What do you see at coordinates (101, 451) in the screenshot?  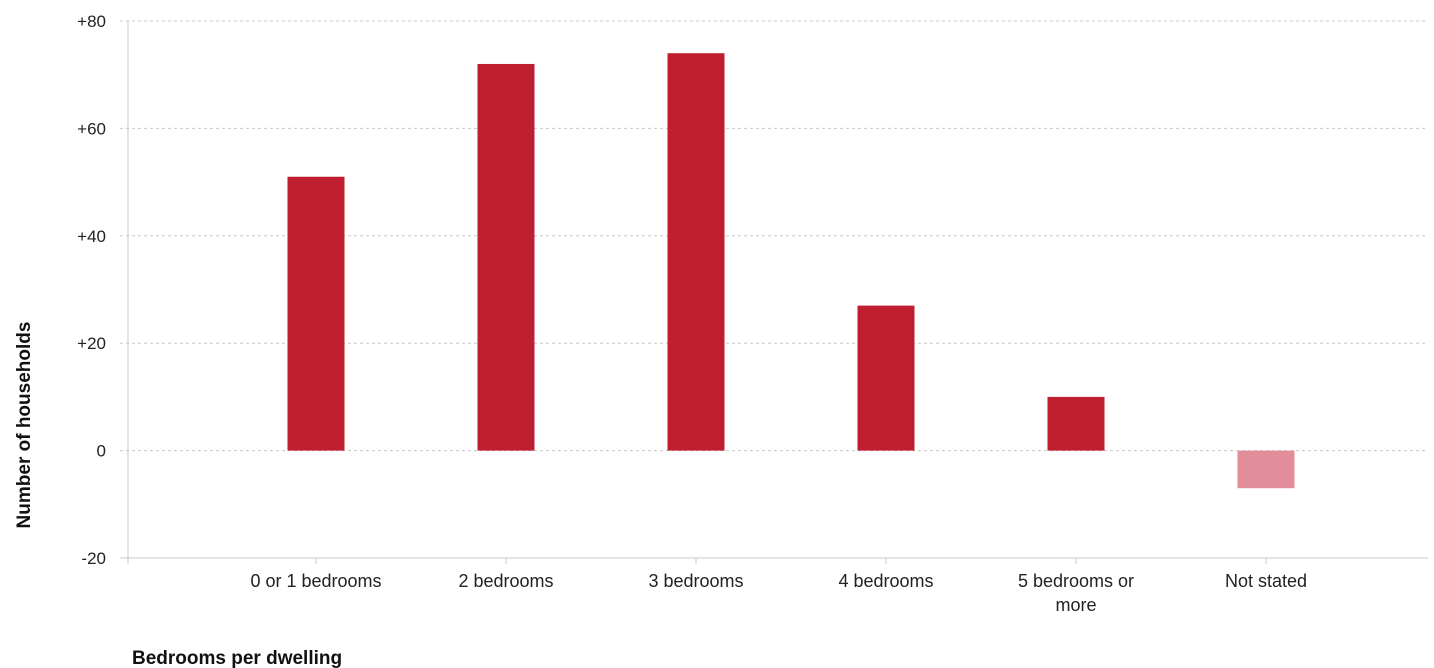 I see `y-tick-label: 0` at bounding box center [101, 451].